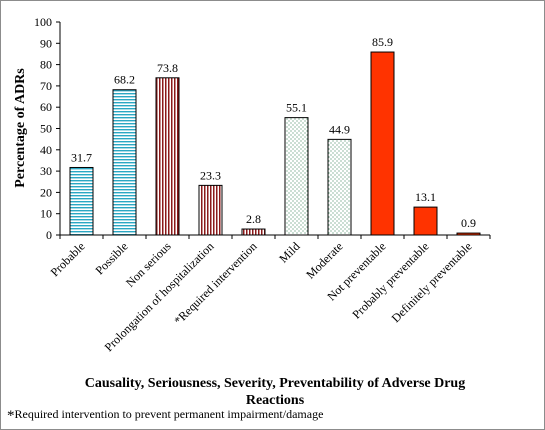 The height and width of the screenshot is (430, 545). I want to click on x-tick-label: Moderate, so click(324, 260).